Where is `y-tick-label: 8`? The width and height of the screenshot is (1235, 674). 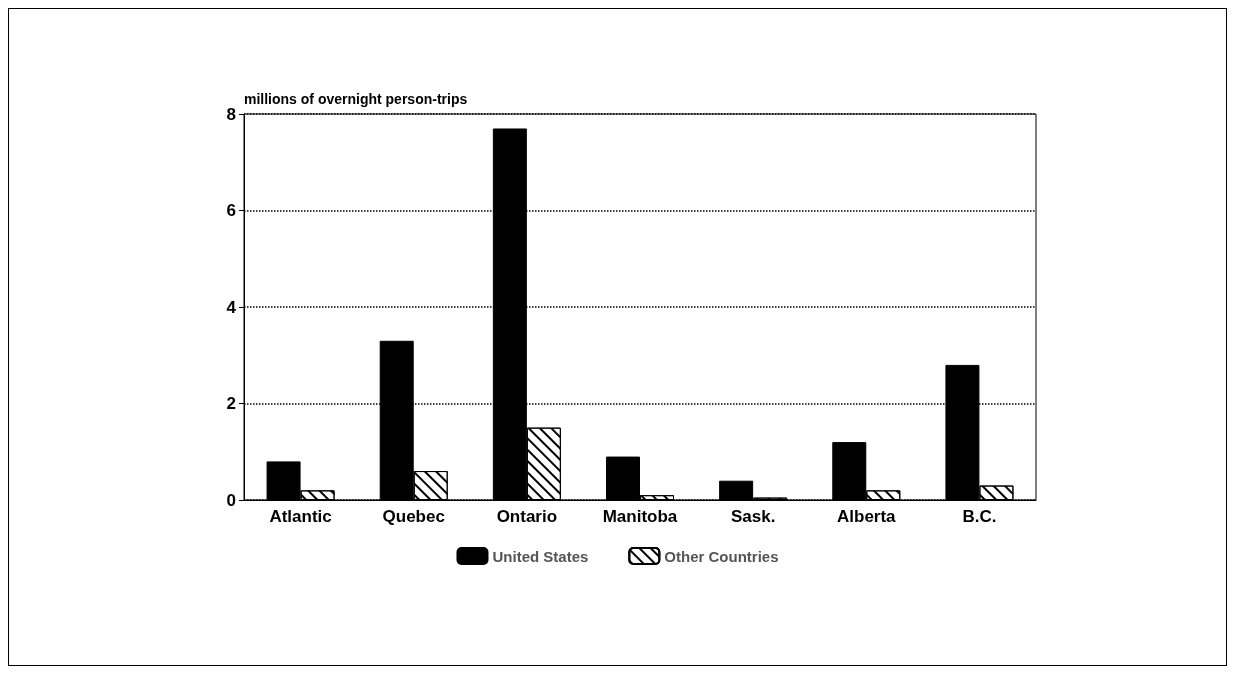 y-tick-label: 8 is located at coordinates (231, 114).